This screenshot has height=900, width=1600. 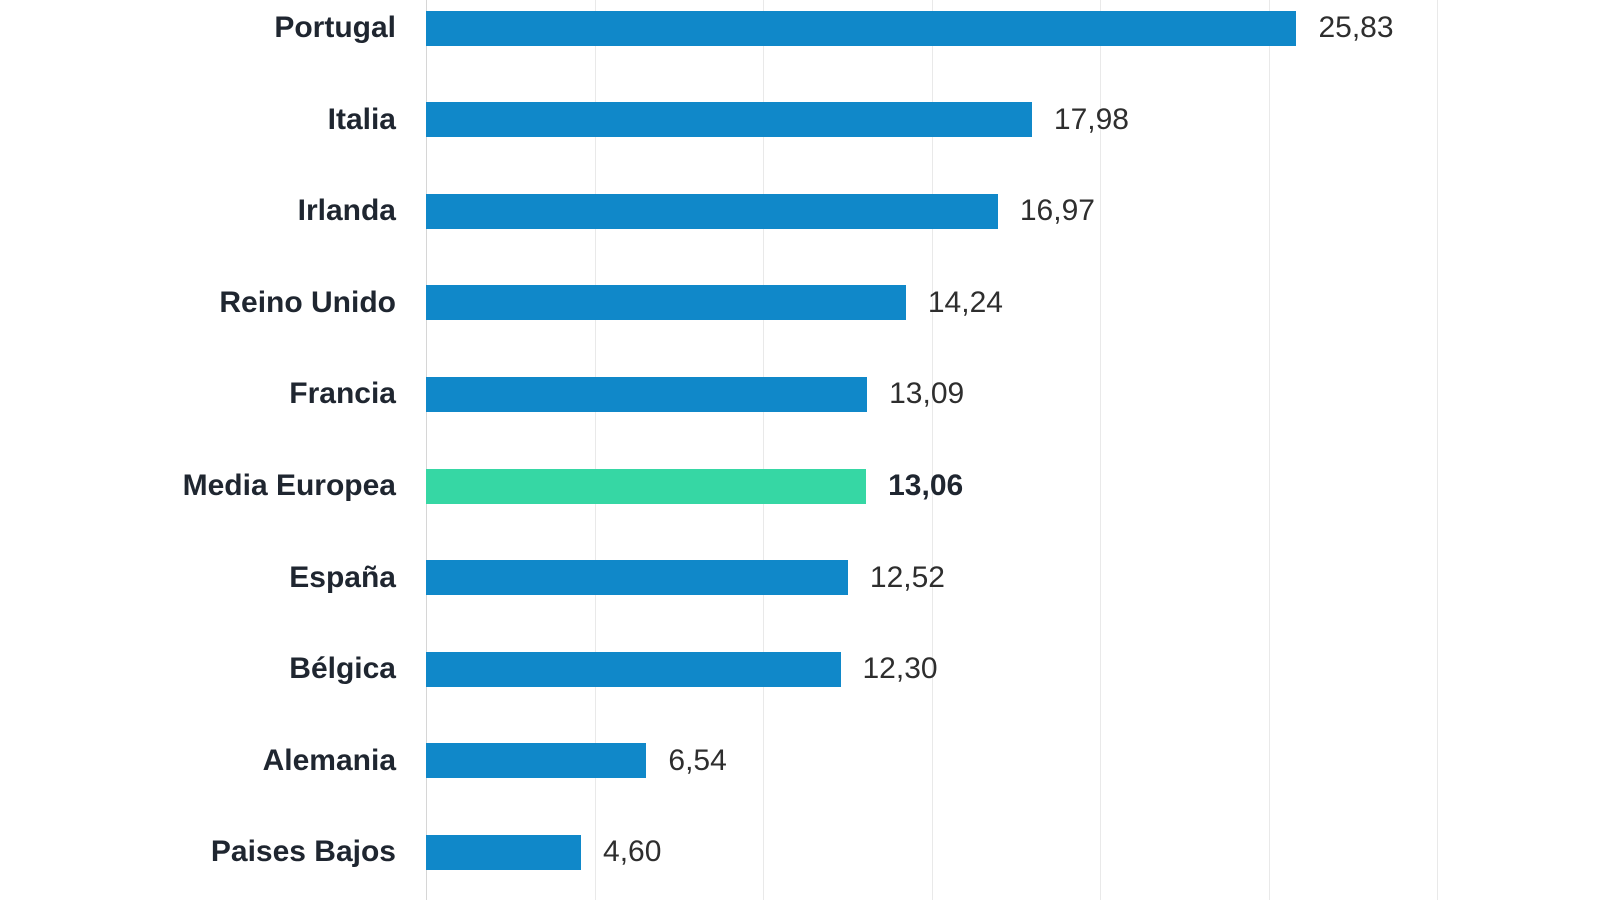 What do you see at coordinates (342, 577) in the screenshot?
I see `category-label-espana: España` at bounding box center [342, 577].